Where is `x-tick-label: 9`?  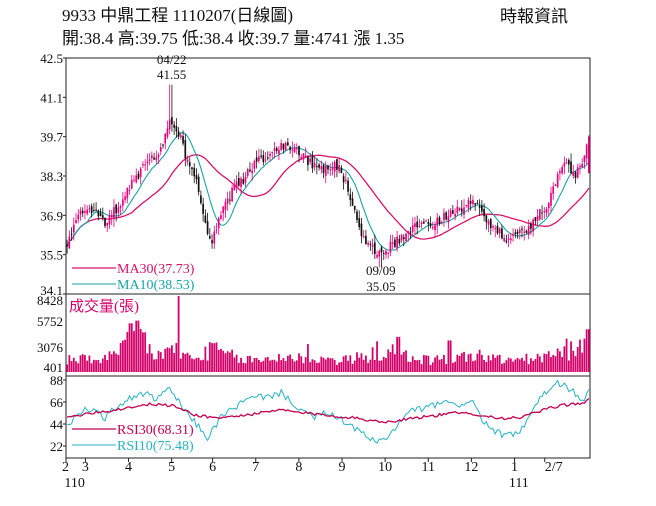
x-tick-label: 9 is located at coordinates (342, 467).